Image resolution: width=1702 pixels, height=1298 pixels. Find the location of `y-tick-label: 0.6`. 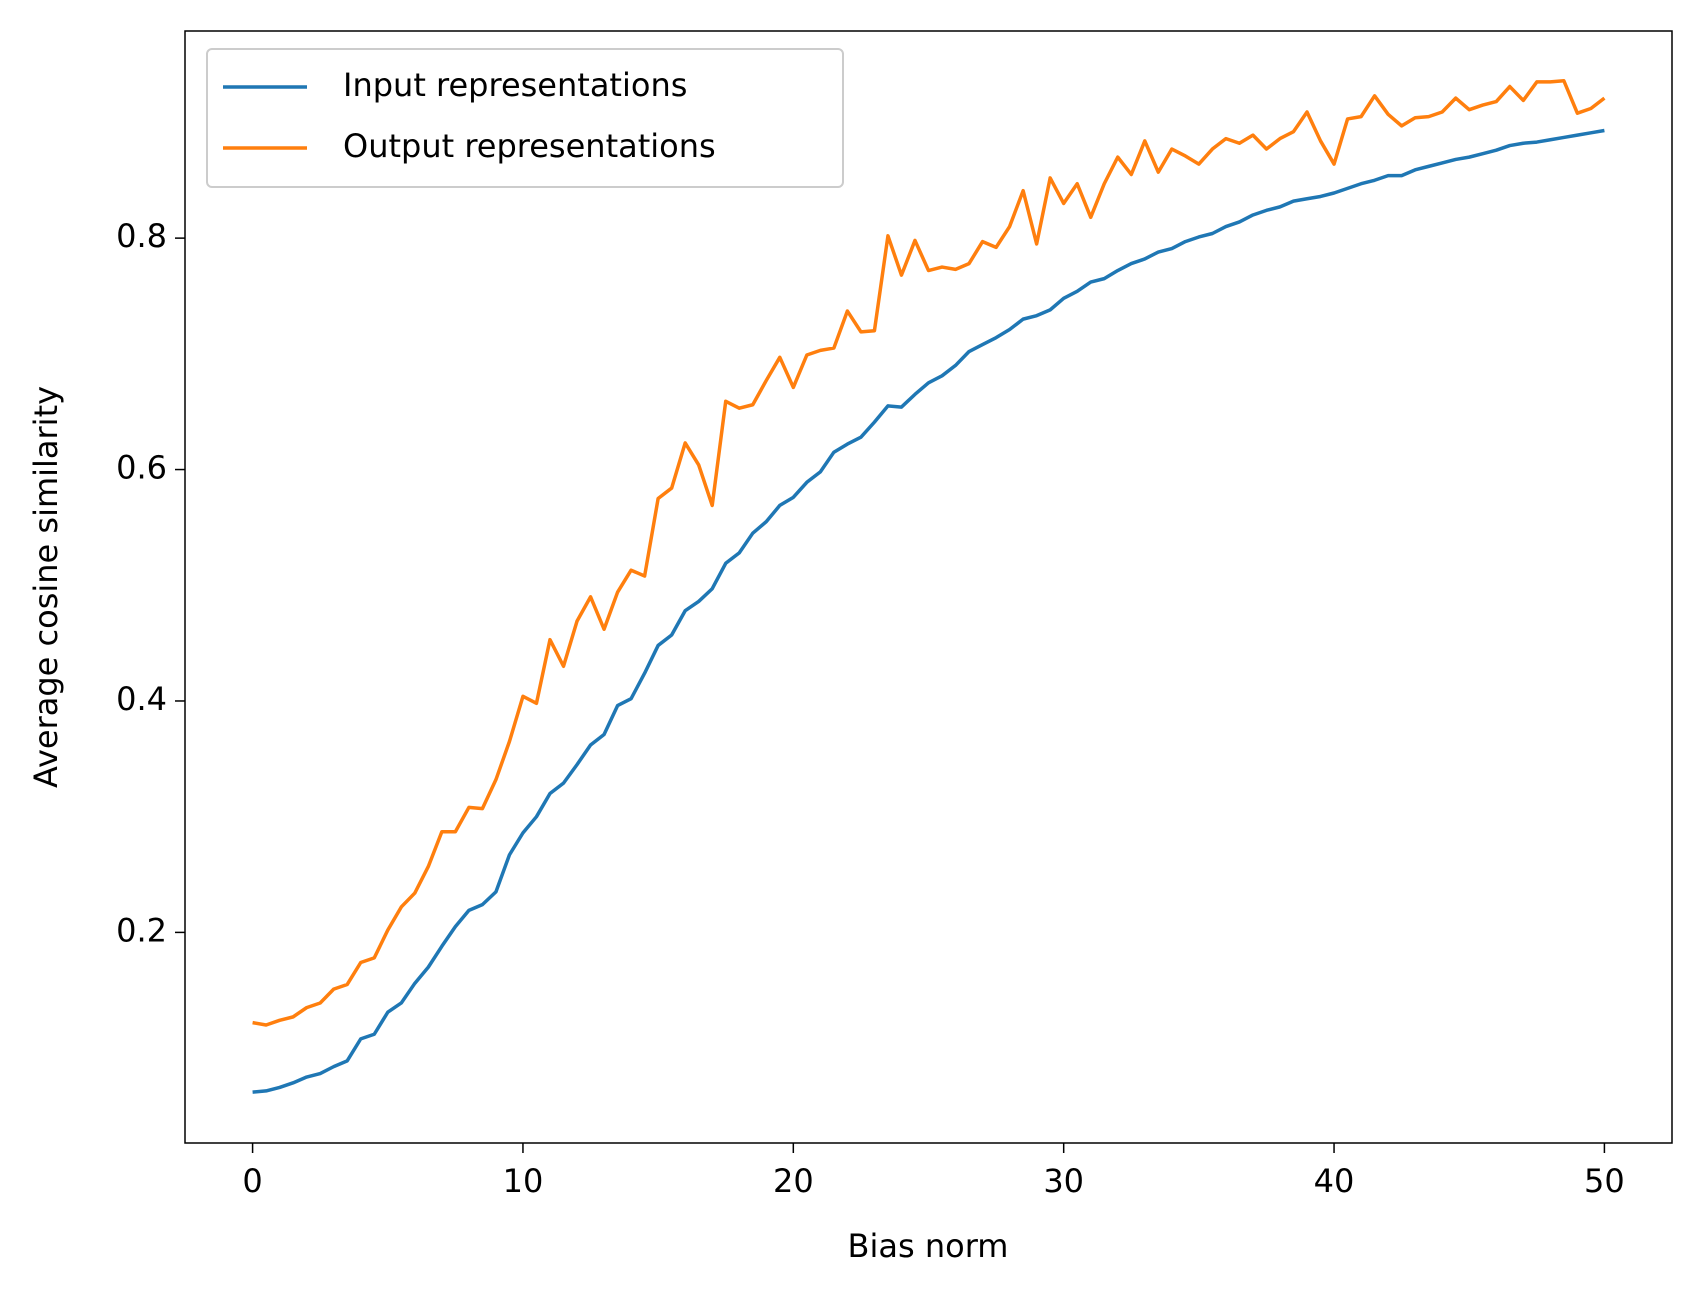

y-tick-label: 0.6 is located at coordinates (141, 468).